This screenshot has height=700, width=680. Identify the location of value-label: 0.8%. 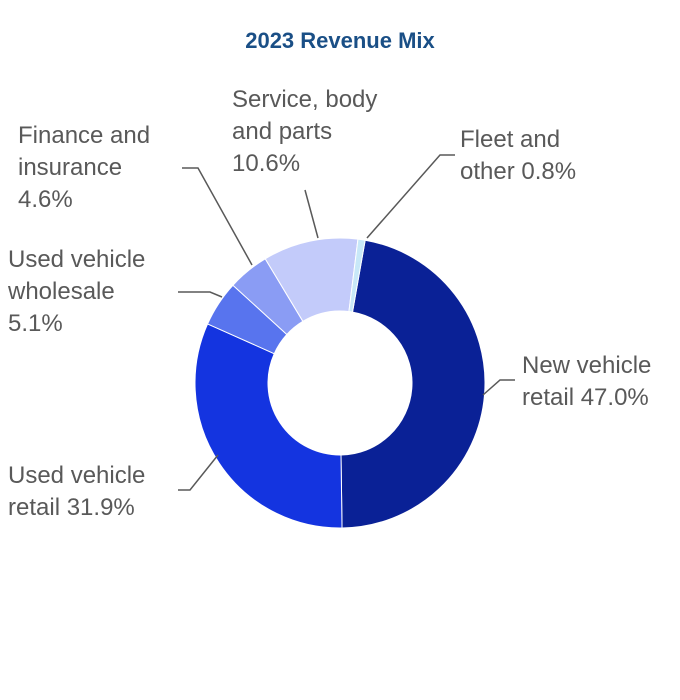
(549, 171).